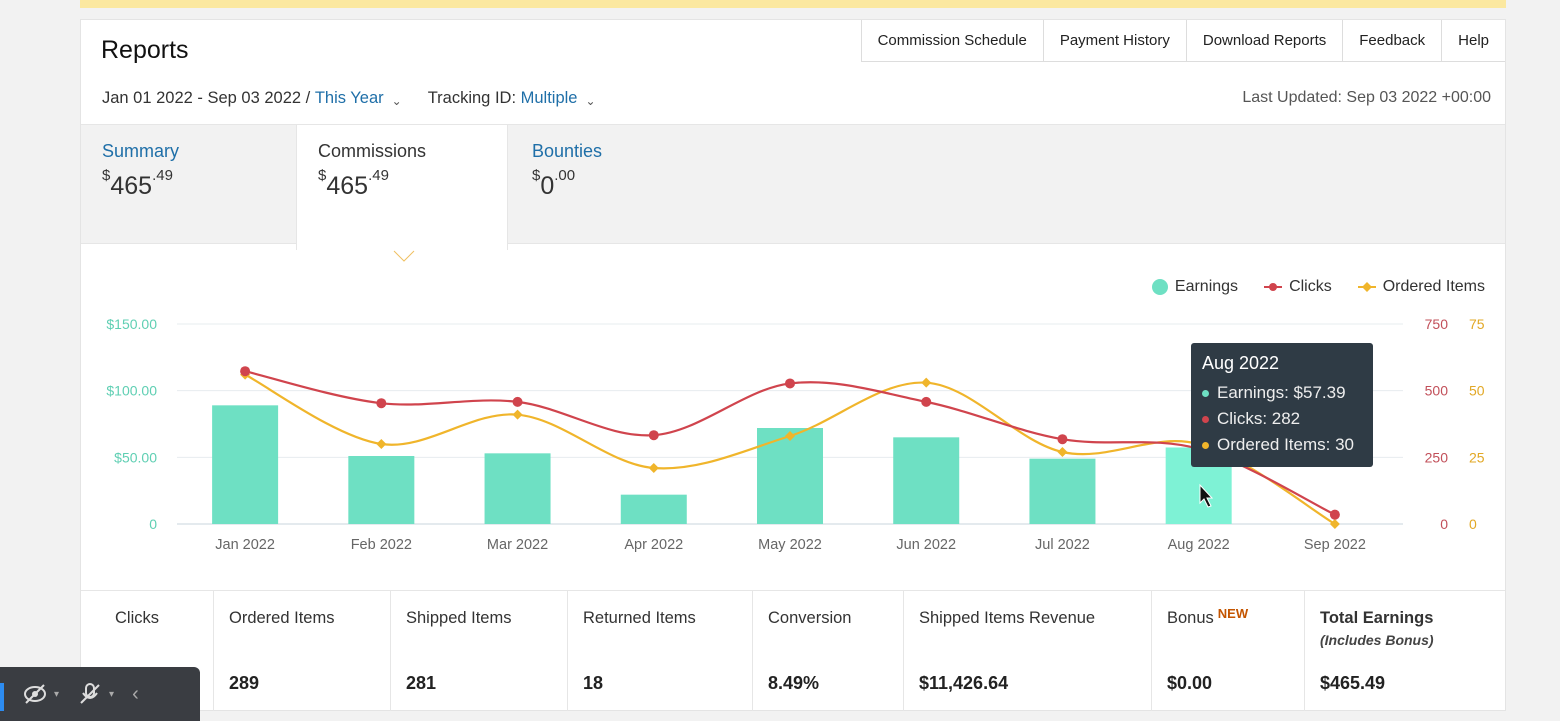  I want to click on stat-shipped-revenue: Shipped Items Revenue $11,426.64, so click(1028, 651).